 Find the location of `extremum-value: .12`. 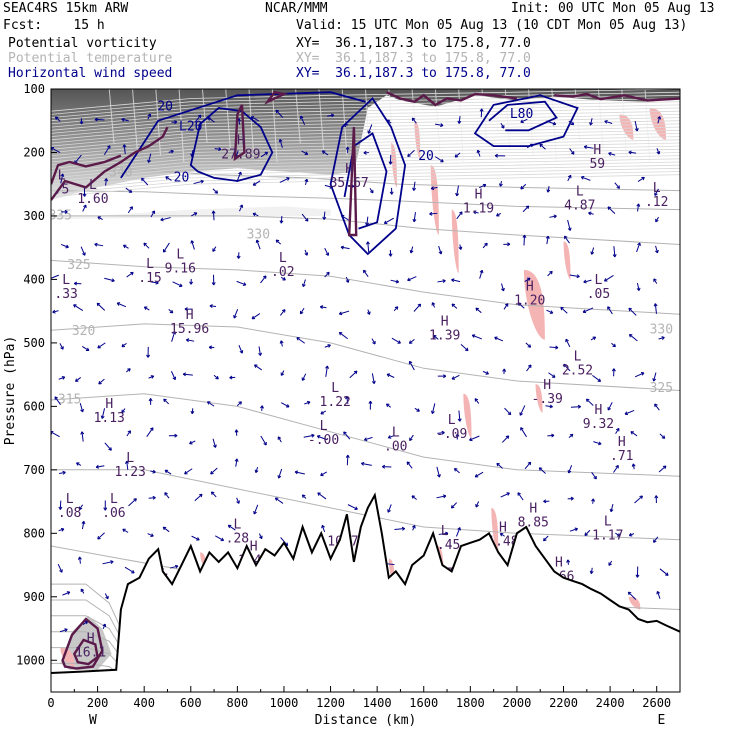

extremum-value: .12 is located at coordinates (656, 202).